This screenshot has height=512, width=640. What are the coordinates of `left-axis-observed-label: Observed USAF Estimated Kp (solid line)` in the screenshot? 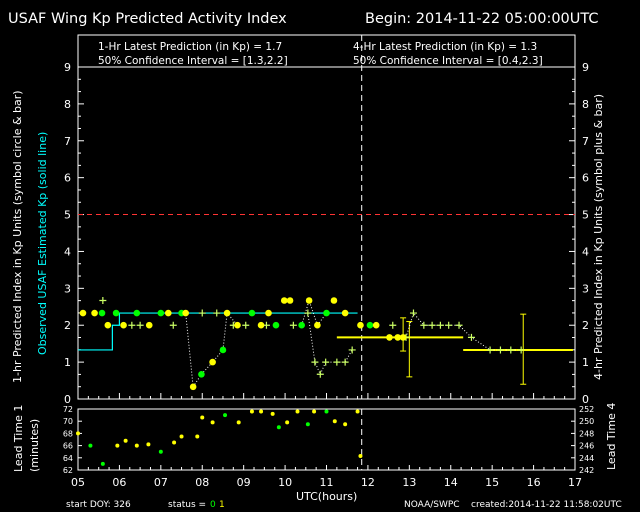 It's located at (42, 243).